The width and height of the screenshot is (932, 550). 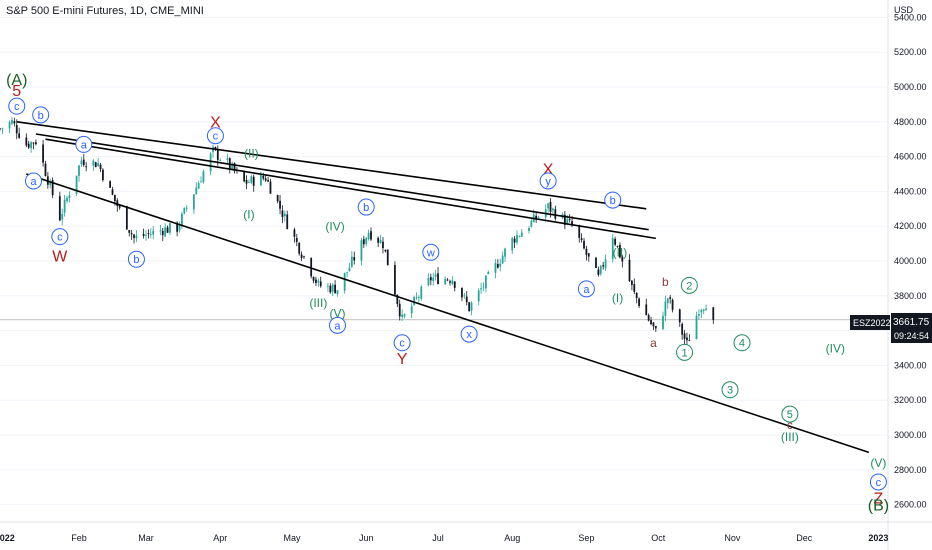 I want to click on symbol-tag-bg, so click(x=870, y=322).